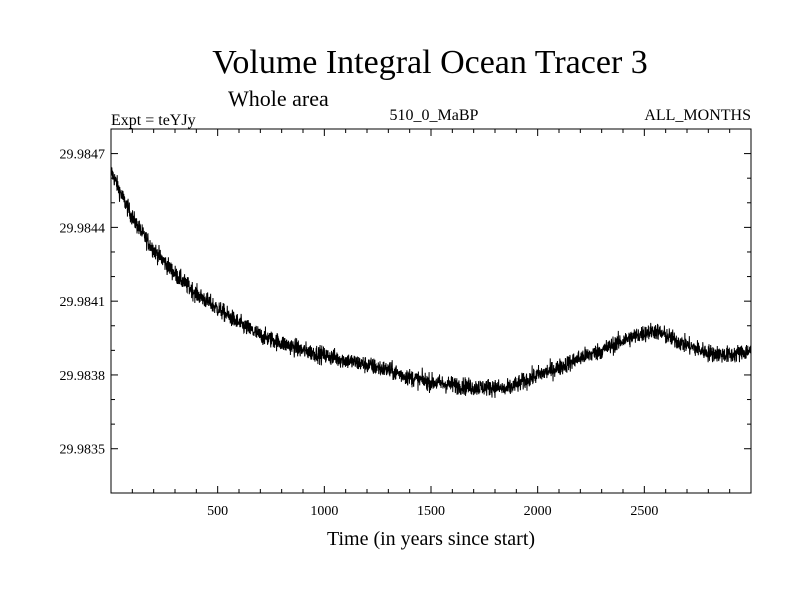 The height and width of the screenshot is (600, 800). Describe the element at coordinates (431, 511) in the screenshot. I see `x-tick-label: 1500` at that location.